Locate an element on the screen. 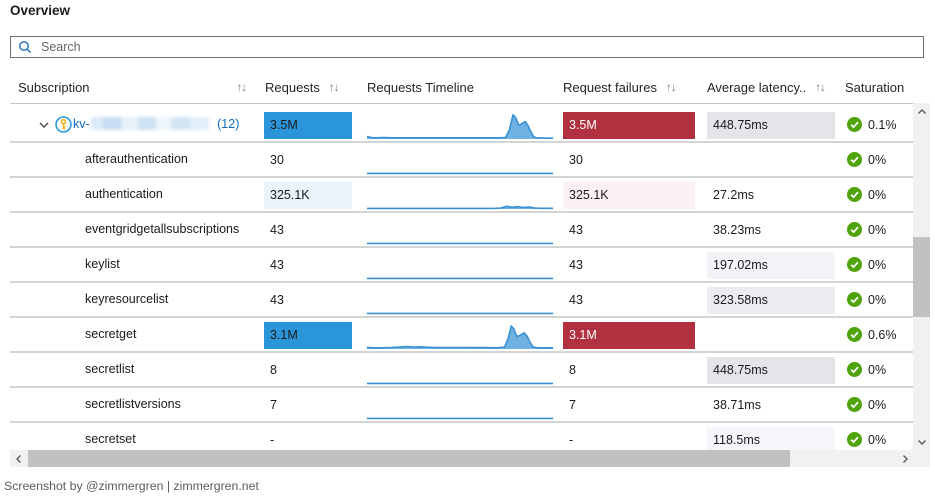 The image size is (935, 498). average-latency-cell is located at coordinates (771, 160).